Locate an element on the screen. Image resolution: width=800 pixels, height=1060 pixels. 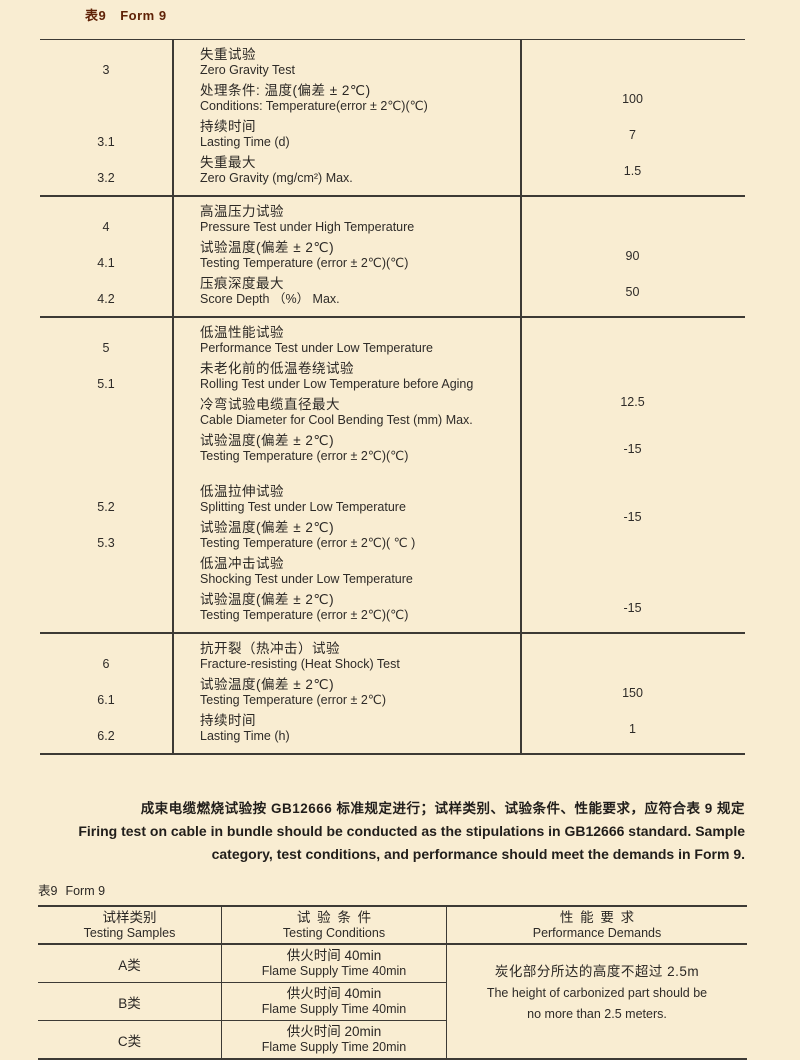
test-label-en: Fracture-resisting (Heat Shock) Test is located at coordinates (300, 664).